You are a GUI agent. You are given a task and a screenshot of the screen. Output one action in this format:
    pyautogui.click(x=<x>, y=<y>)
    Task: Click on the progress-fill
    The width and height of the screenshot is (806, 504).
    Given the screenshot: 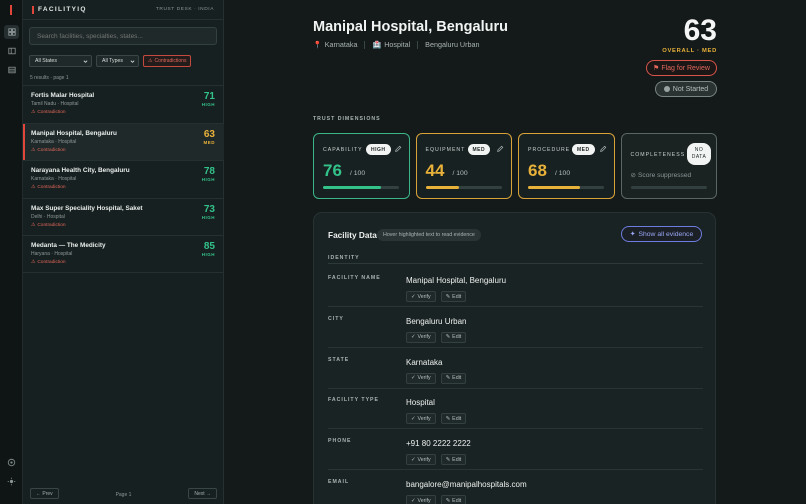 What is the action you would take?
    pyautogui.click(x=352, y=187)
    